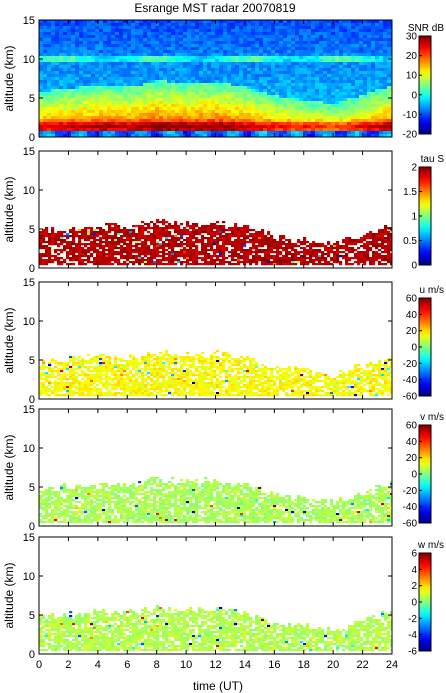  What do you see at coordinates (430, 545) in the screenshot?
I see `colorbar-label: w m/s` at bounding box center [430, 545].